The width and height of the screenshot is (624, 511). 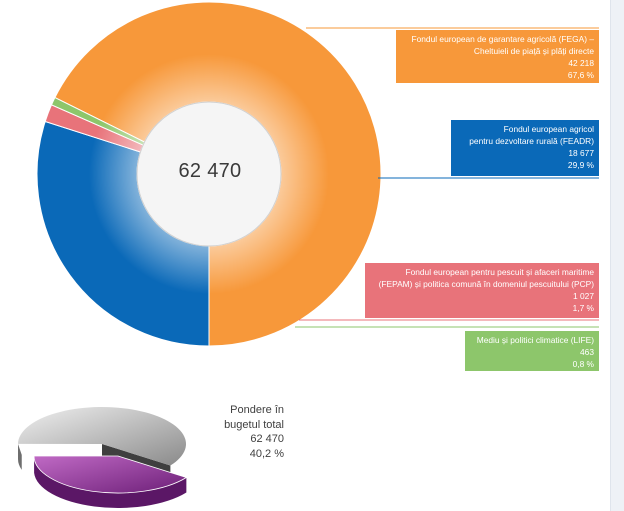 I want to click on share-label-value: 62 470, so click(x=267, y=439).